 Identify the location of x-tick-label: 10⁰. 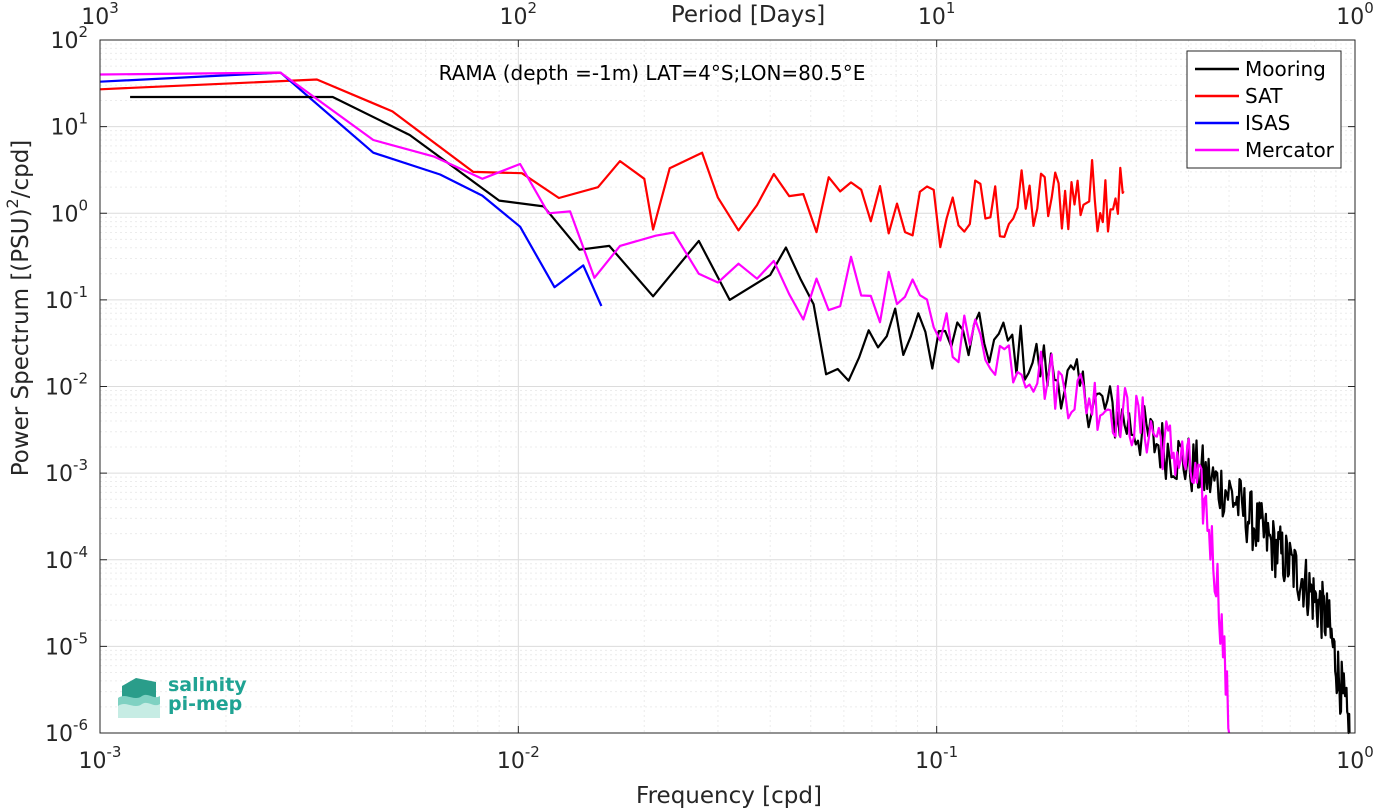
(1355, 758).